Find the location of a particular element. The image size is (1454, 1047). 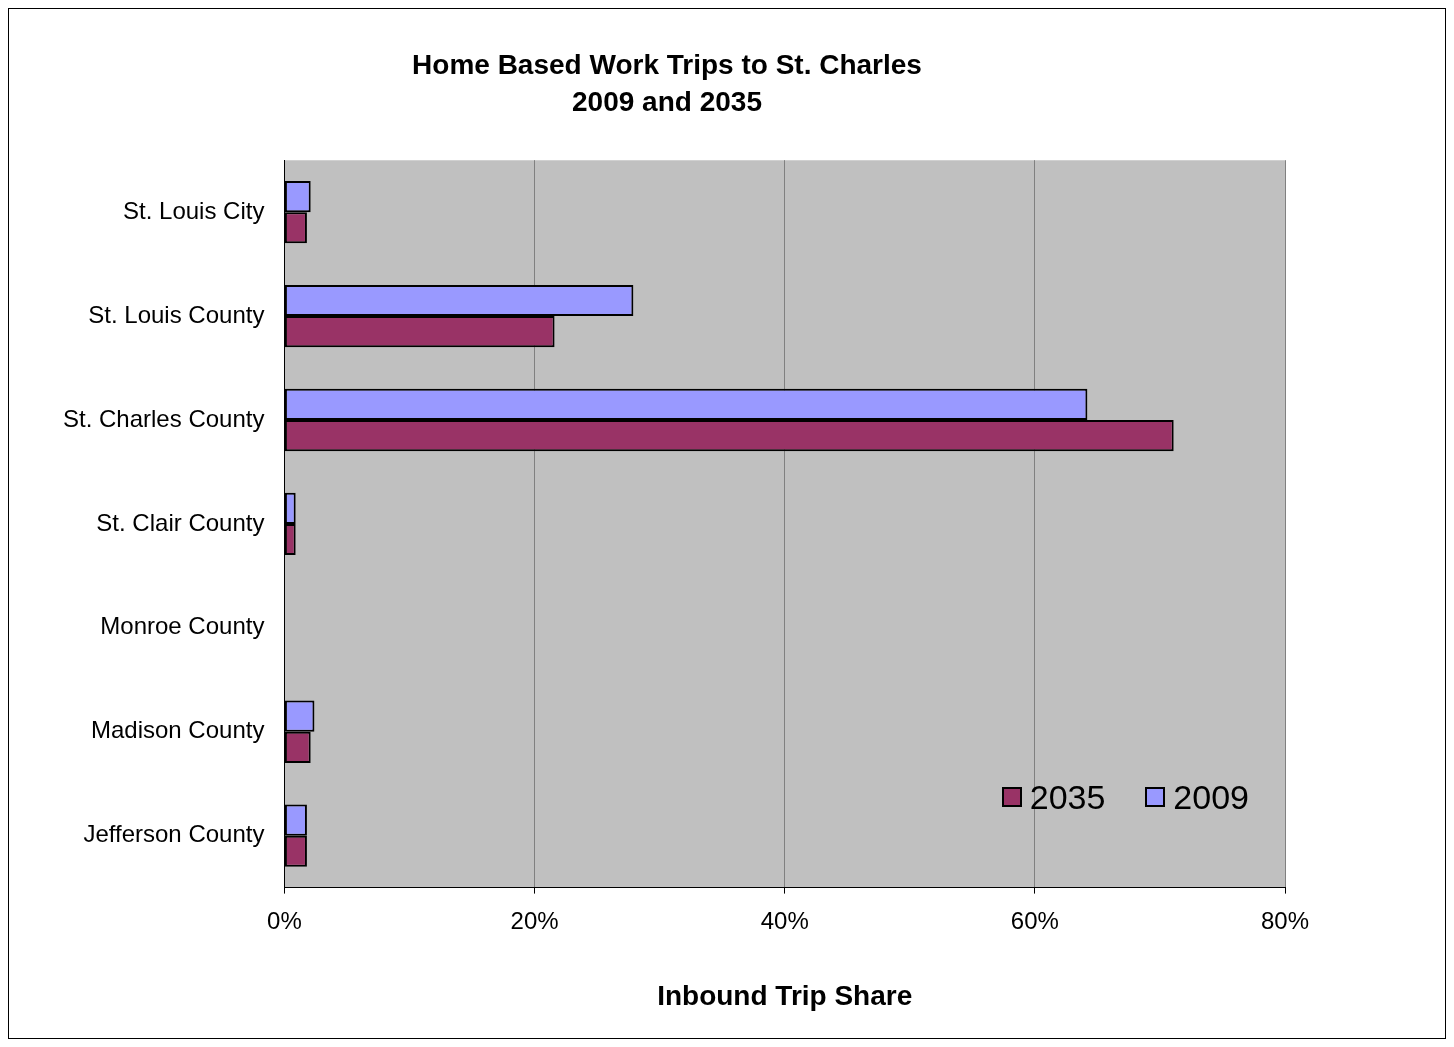

x-tick-label: 80% is located at coordinates (1285, 920).